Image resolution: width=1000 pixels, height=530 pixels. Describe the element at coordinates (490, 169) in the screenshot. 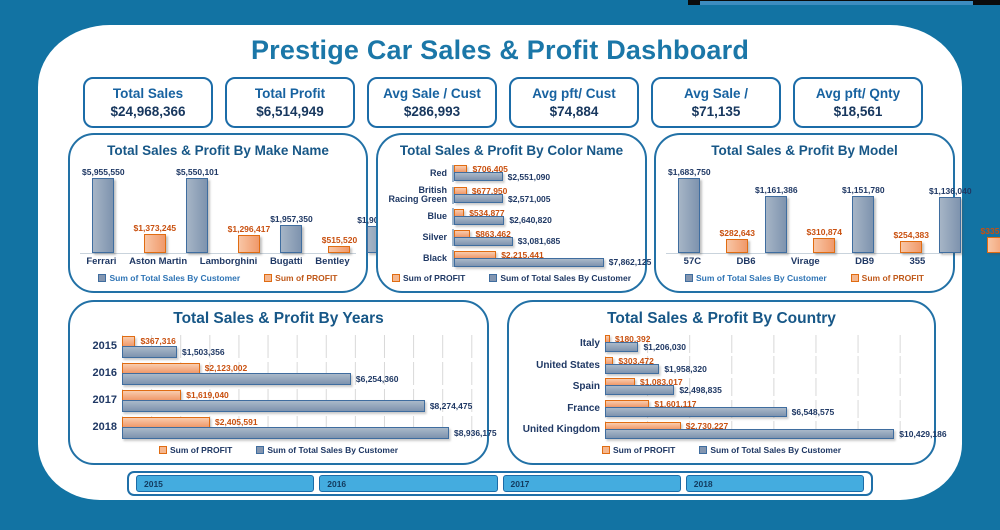

I see `data-label: $706,405` at that location.